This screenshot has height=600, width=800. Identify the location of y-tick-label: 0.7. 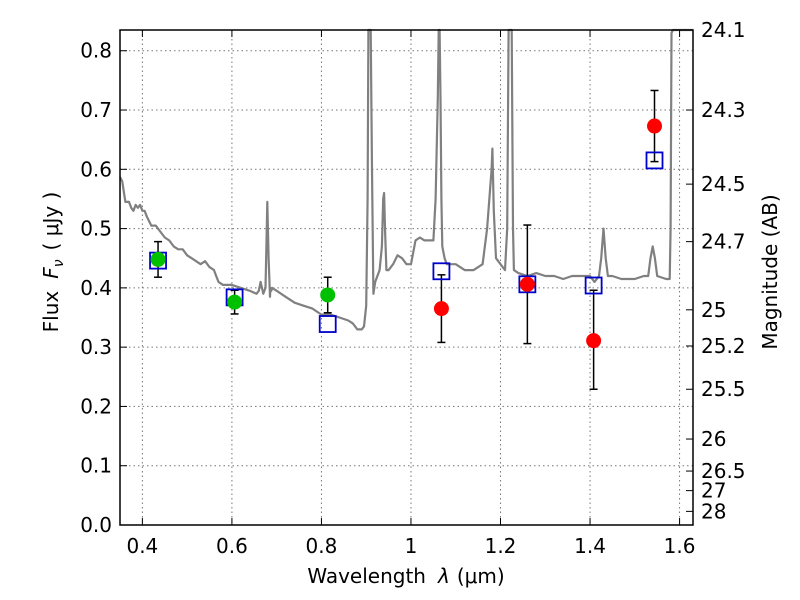
(96, 110).